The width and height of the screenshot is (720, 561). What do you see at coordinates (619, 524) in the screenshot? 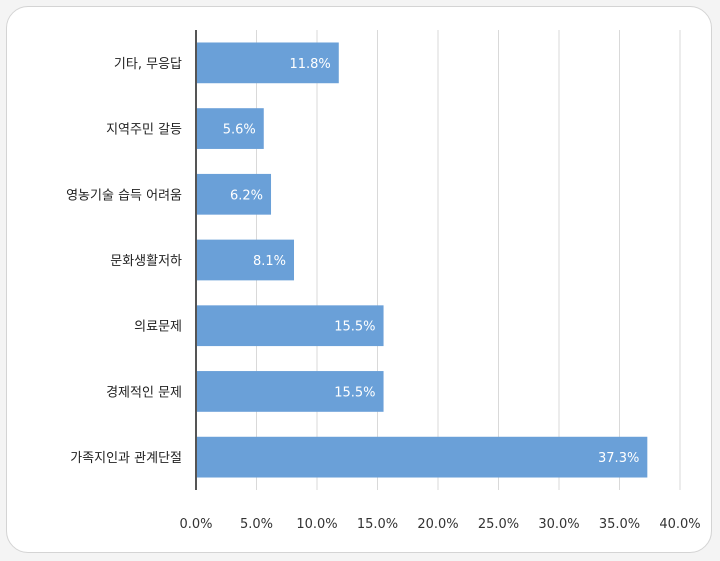
I see `x-tick-label: 35.0%` at bounding box center [619, 524].